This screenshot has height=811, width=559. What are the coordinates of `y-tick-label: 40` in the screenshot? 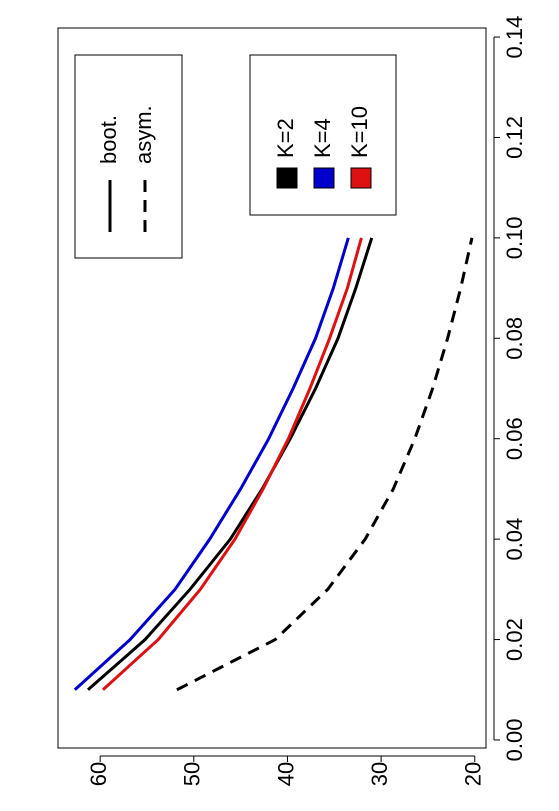 It's located at (285, 774).